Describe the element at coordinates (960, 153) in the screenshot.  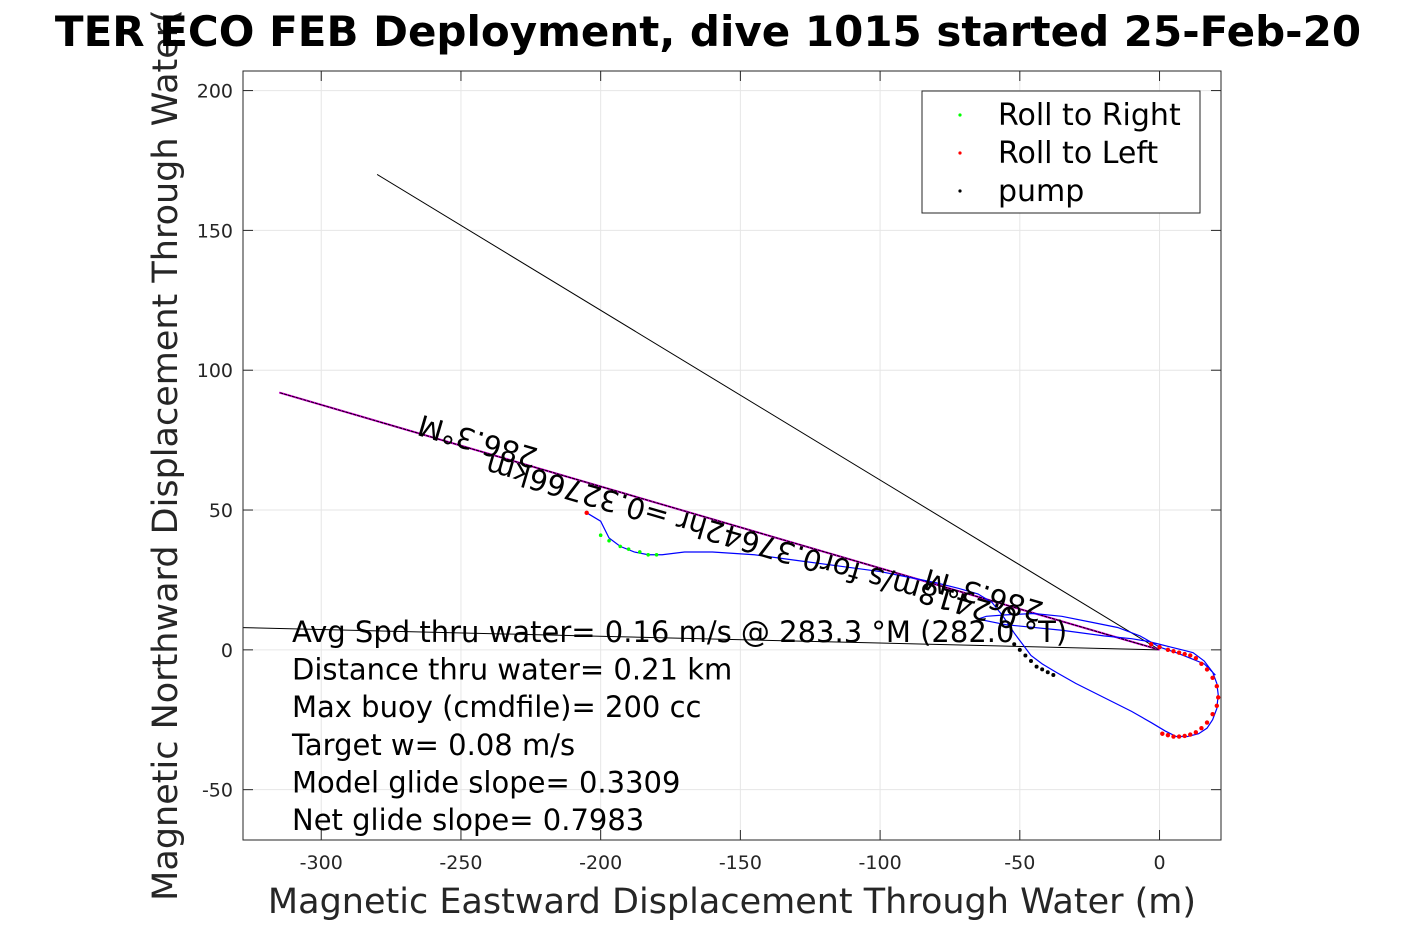
I see `legend-marker-roll-left` at that location.